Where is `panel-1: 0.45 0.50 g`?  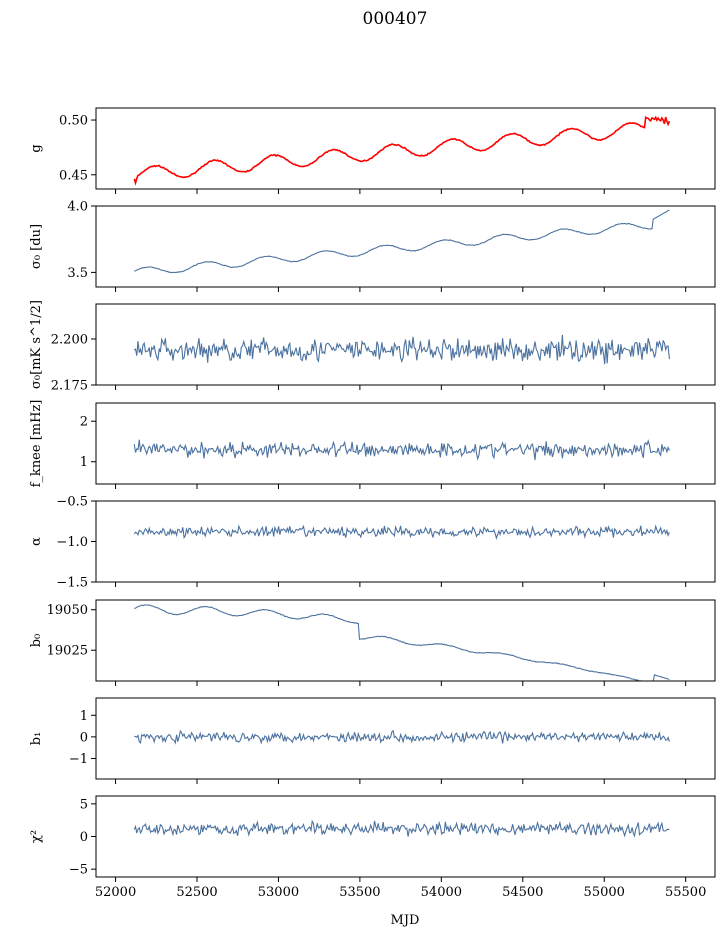 panel-1: 0.45 0.50 g is located at coordinates (372, 150).